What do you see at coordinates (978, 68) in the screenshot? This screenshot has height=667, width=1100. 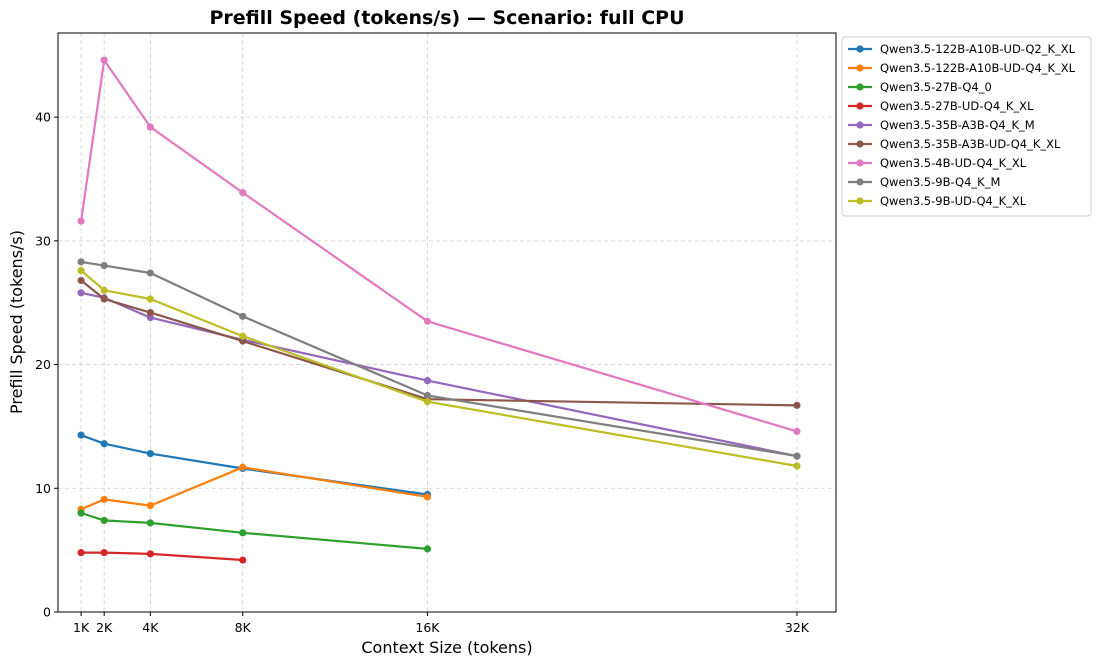 I see `legend-label: Qwen3.5-122B-A10B-UD-Q4_K_XL` at bounding box center [978, 68].